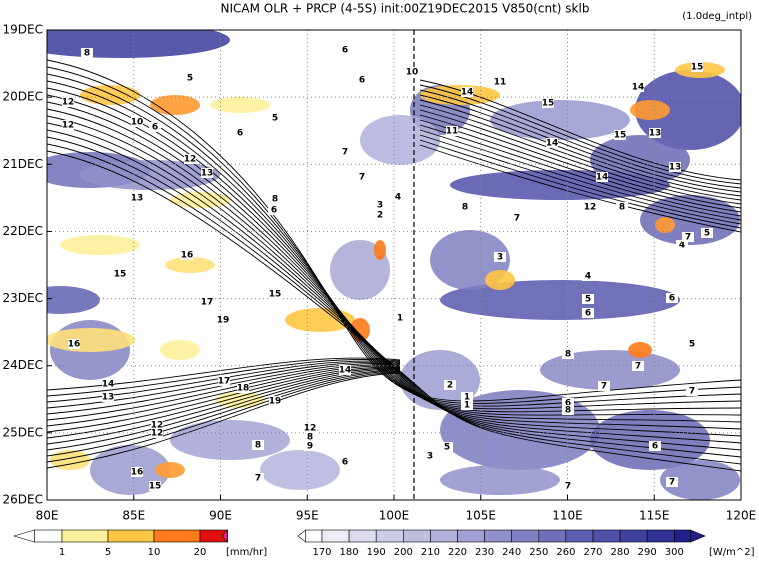  I want to click on colorbar-tick-label: 1, so click(62, 552).